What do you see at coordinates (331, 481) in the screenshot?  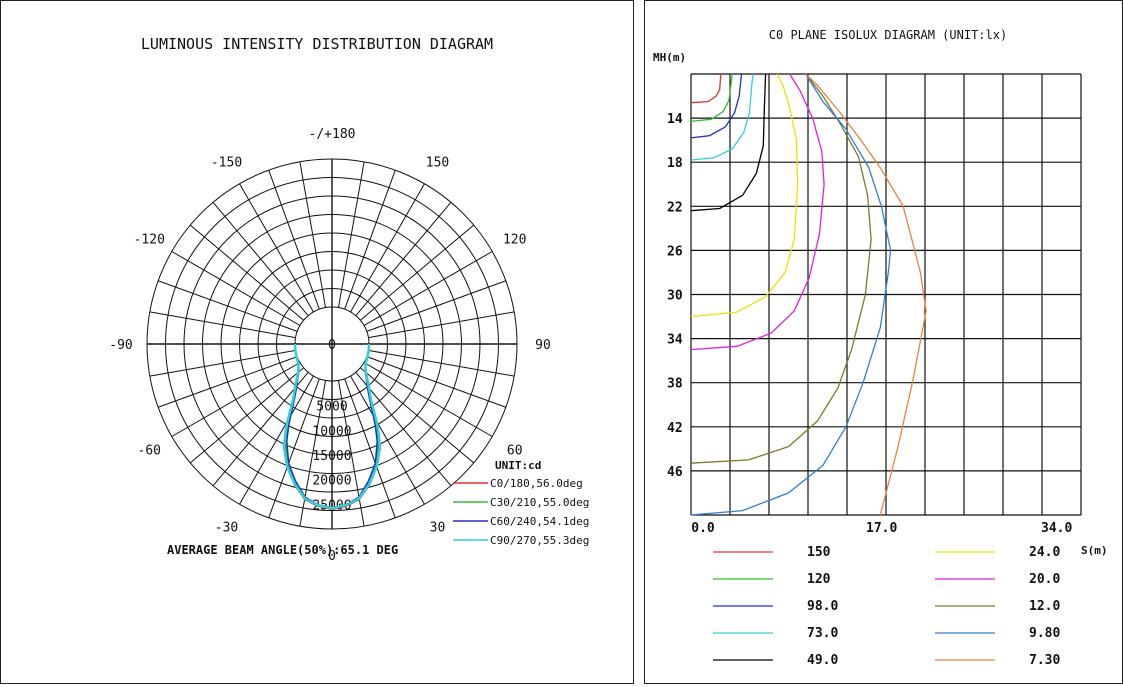 I see `polar-radial-label: 20000` at bounding box center [331, 481].